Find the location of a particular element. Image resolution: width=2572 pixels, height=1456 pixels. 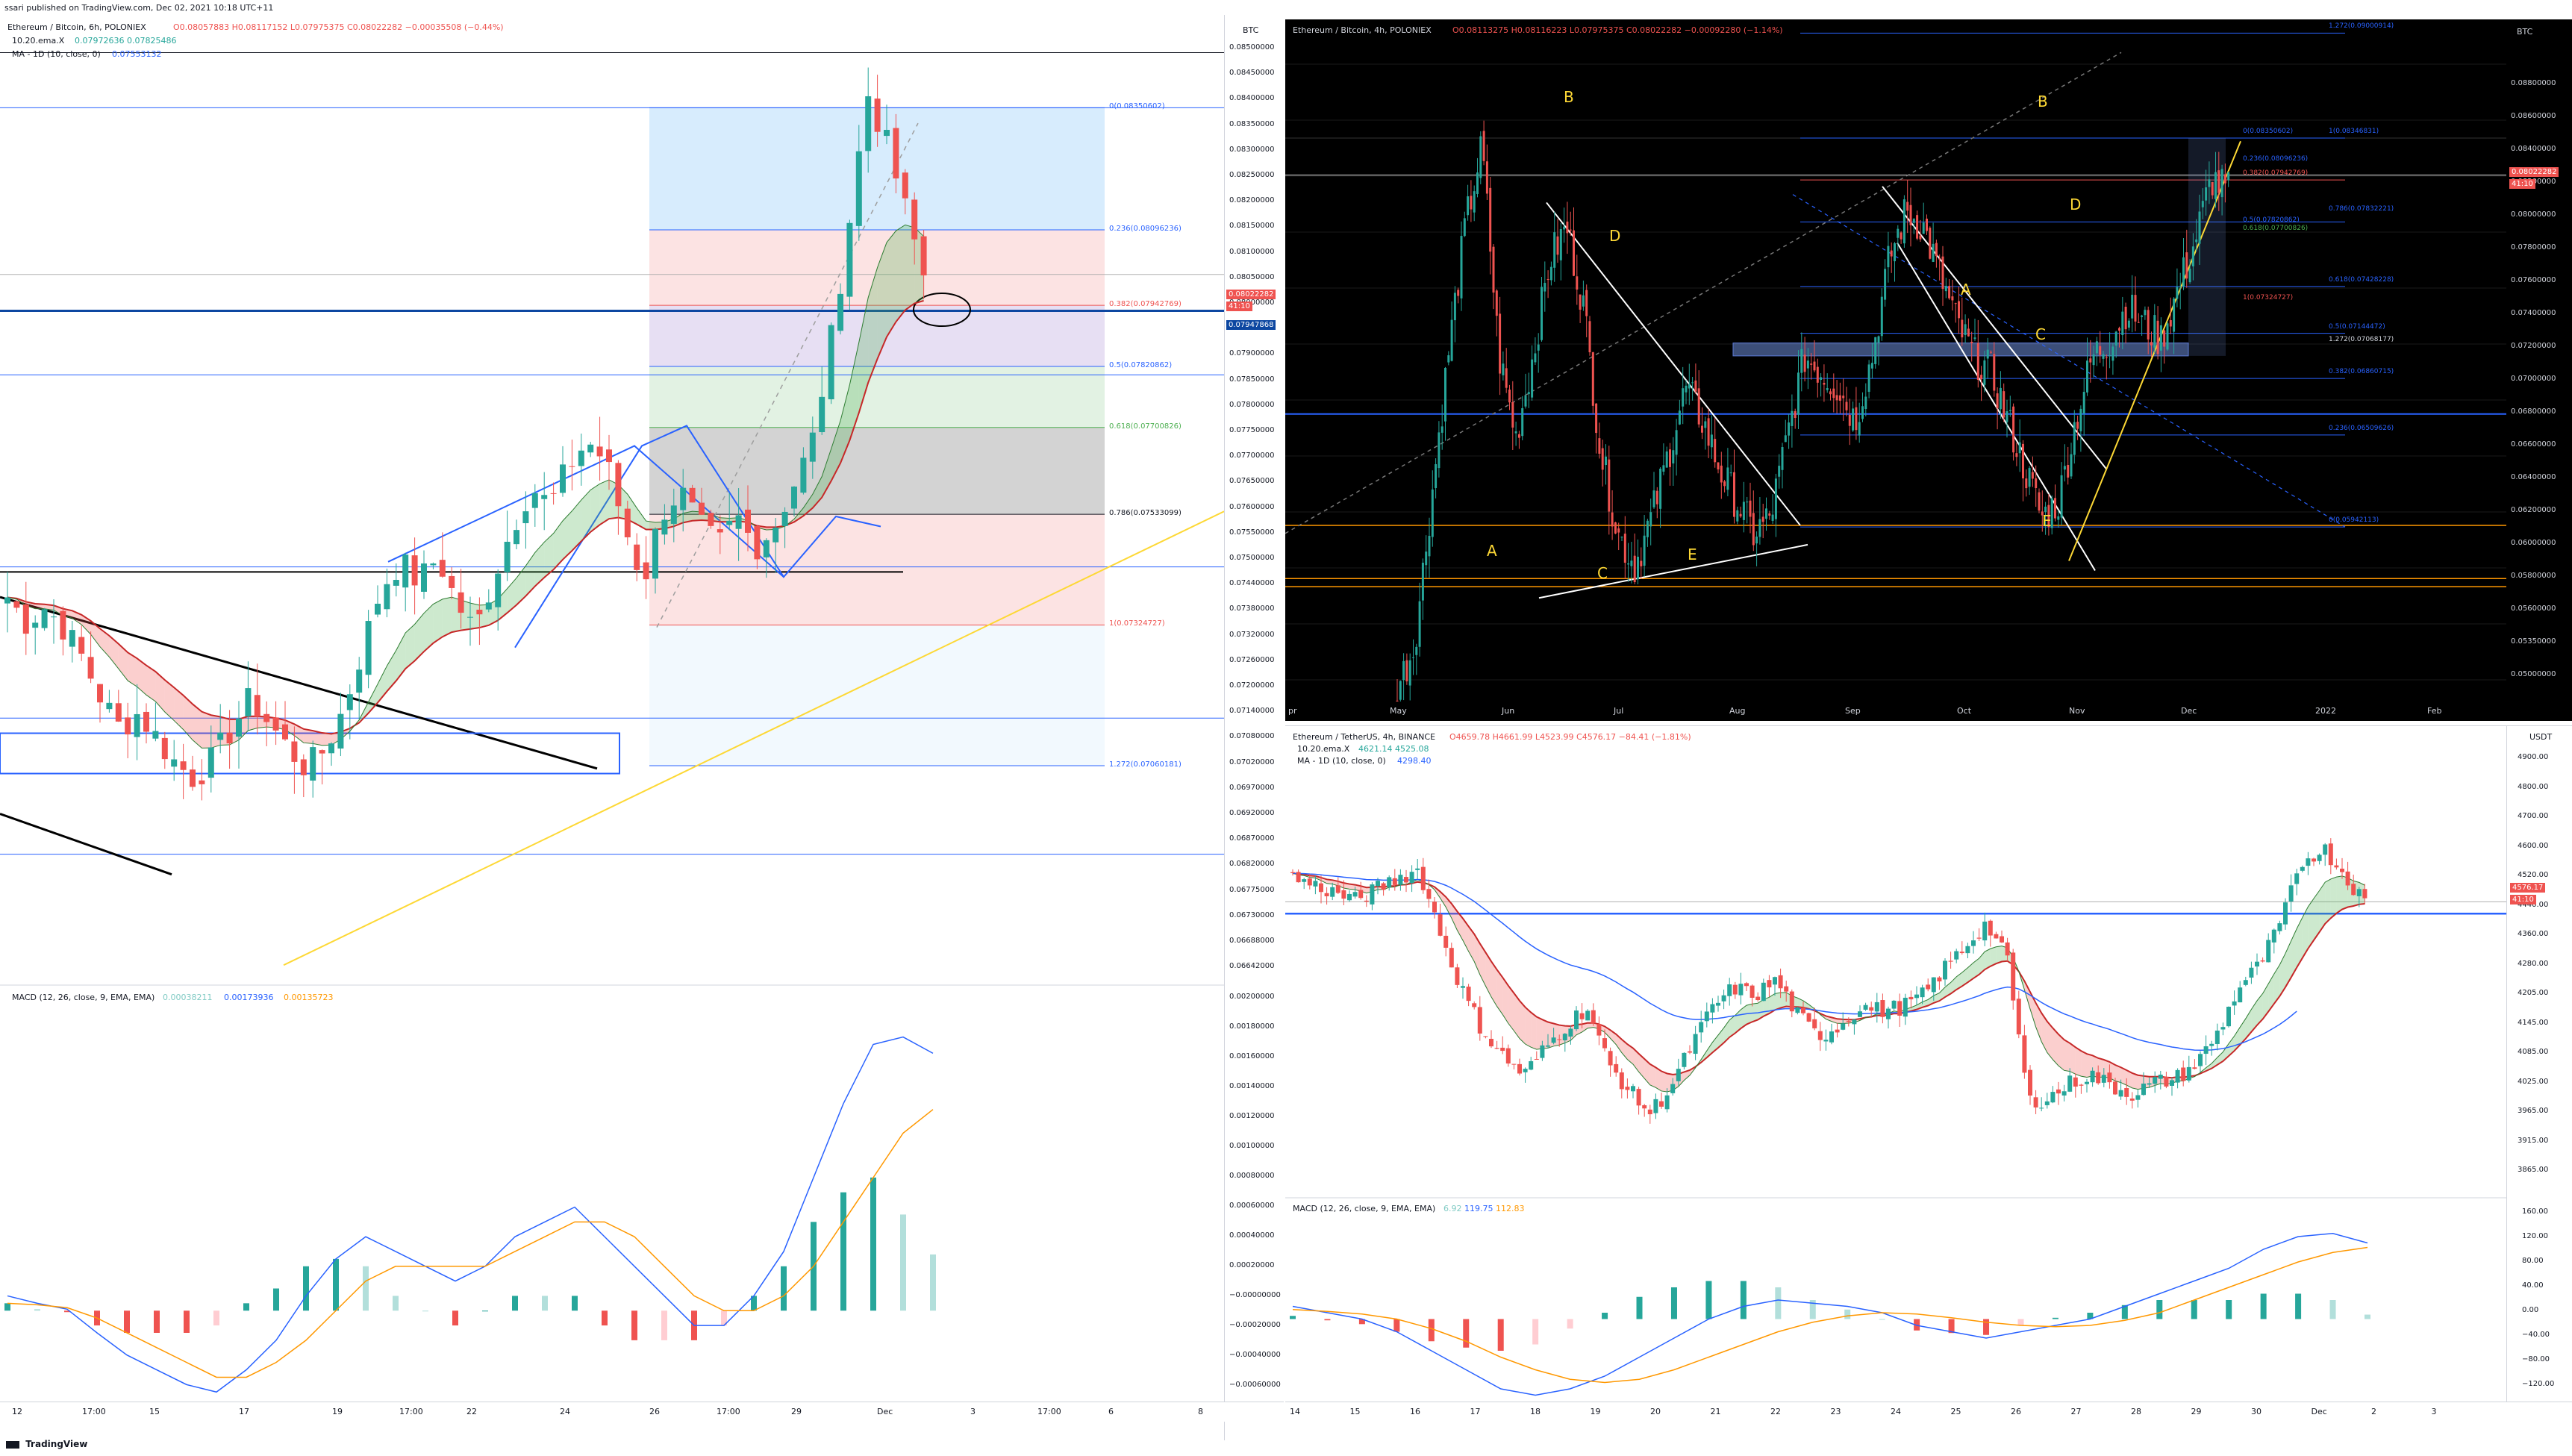

right-bottom-time-tick: 29 is located at coordinates (2196, 1411).